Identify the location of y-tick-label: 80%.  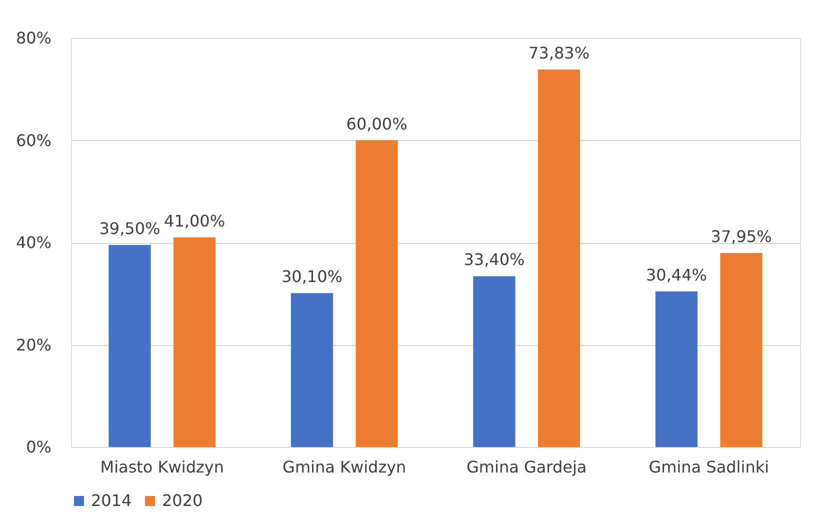
(34, 38).